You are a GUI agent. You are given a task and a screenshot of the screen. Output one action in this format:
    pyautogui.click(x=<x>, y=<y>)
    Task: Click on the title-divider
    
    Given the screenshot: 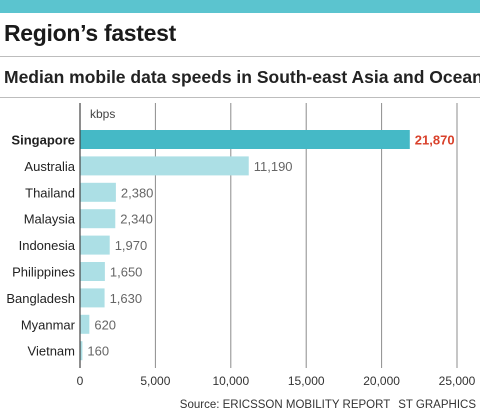 What is the action you would take?
    pyautogui.click(x=240, y=56)
    